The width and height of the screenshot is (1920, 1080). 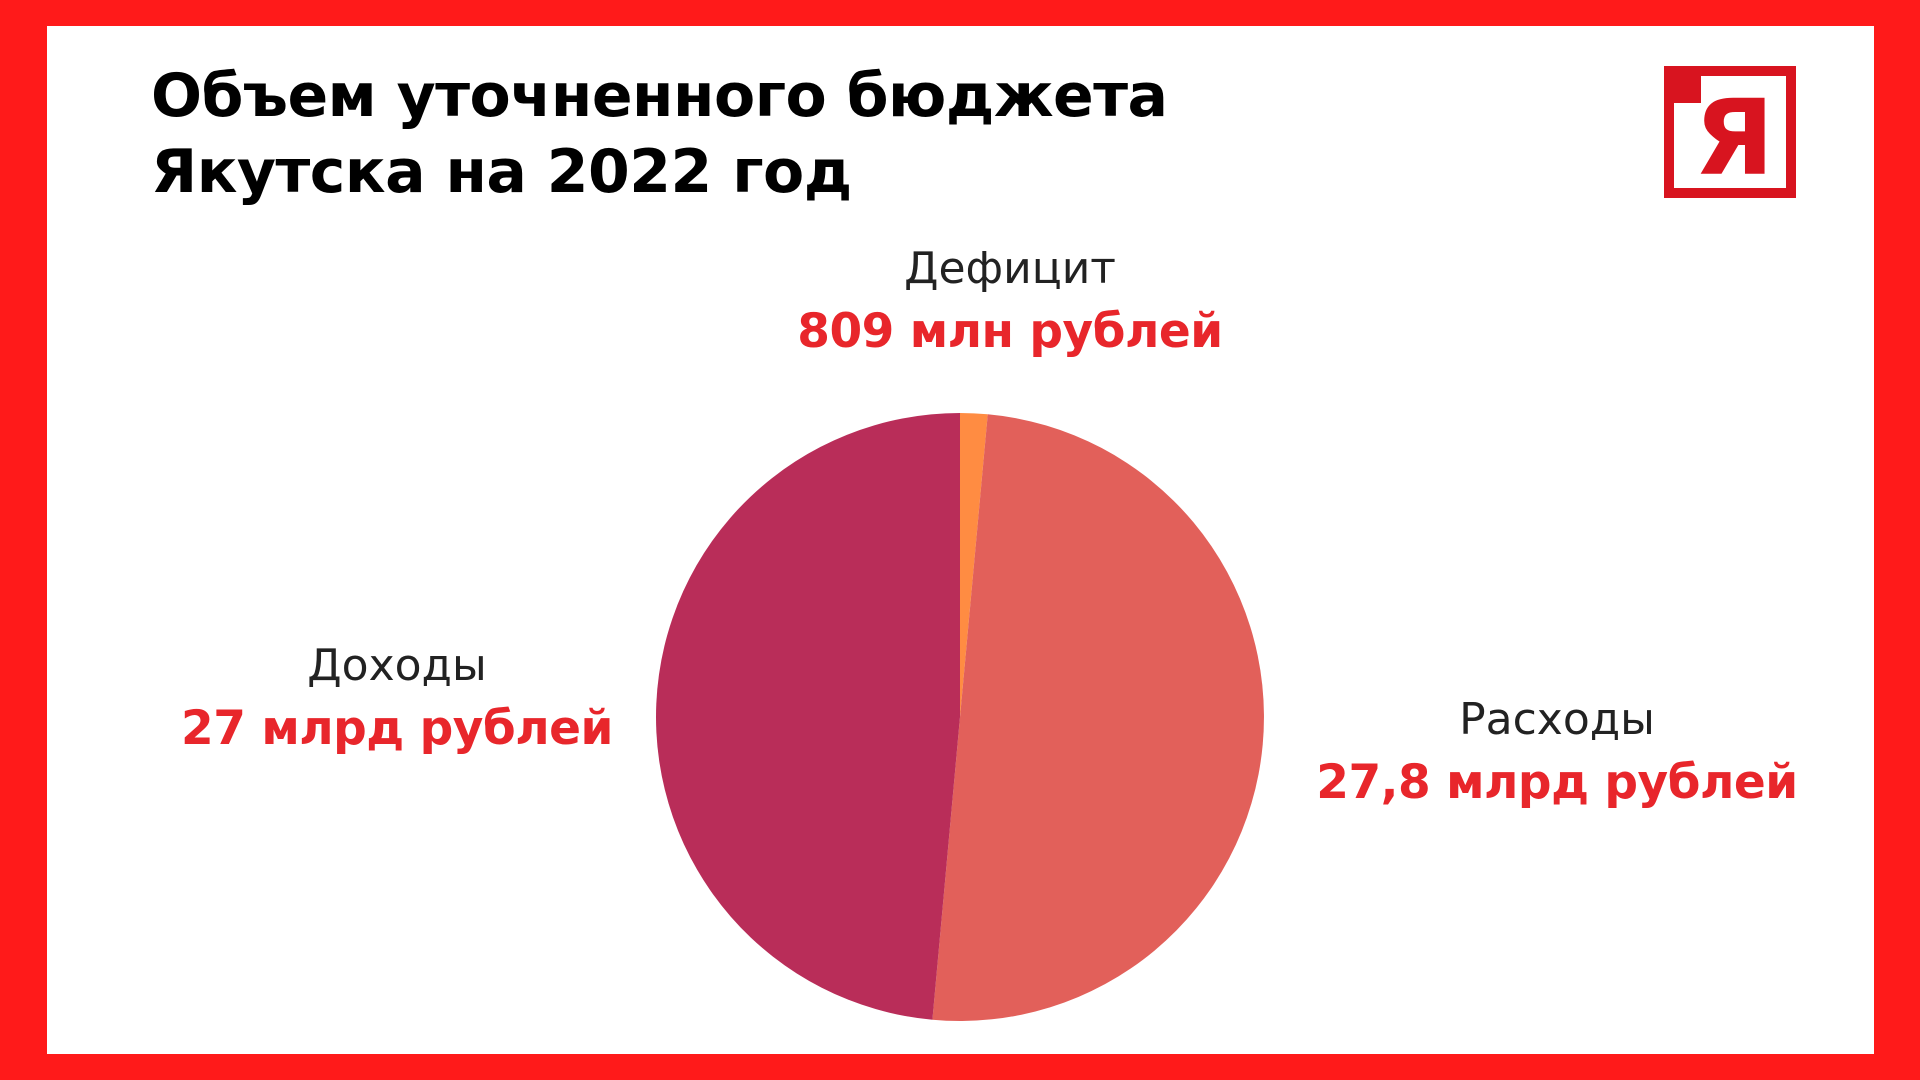 I want to click on logo-icon: Я, so click(x=1730, y=132).